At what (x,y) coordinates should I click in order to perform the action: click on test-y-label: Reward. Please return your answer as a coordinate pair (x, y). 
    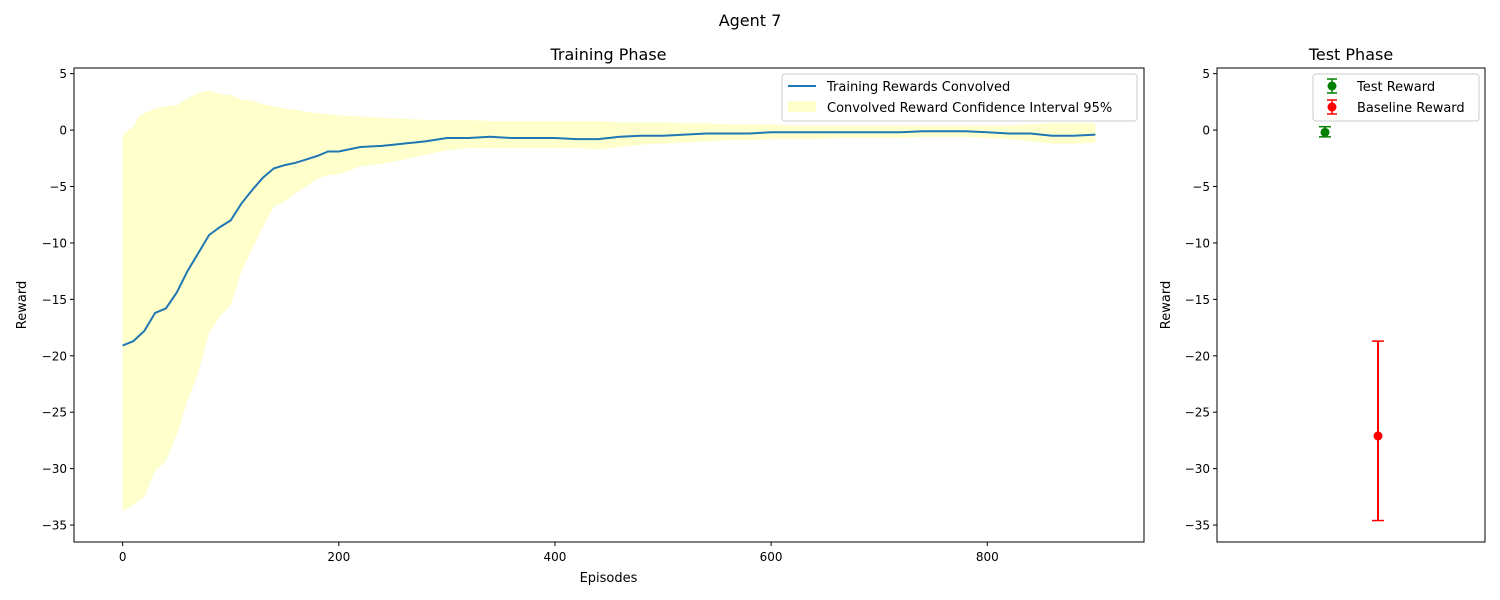
    Looking at the image, I should click on (1166, 305).